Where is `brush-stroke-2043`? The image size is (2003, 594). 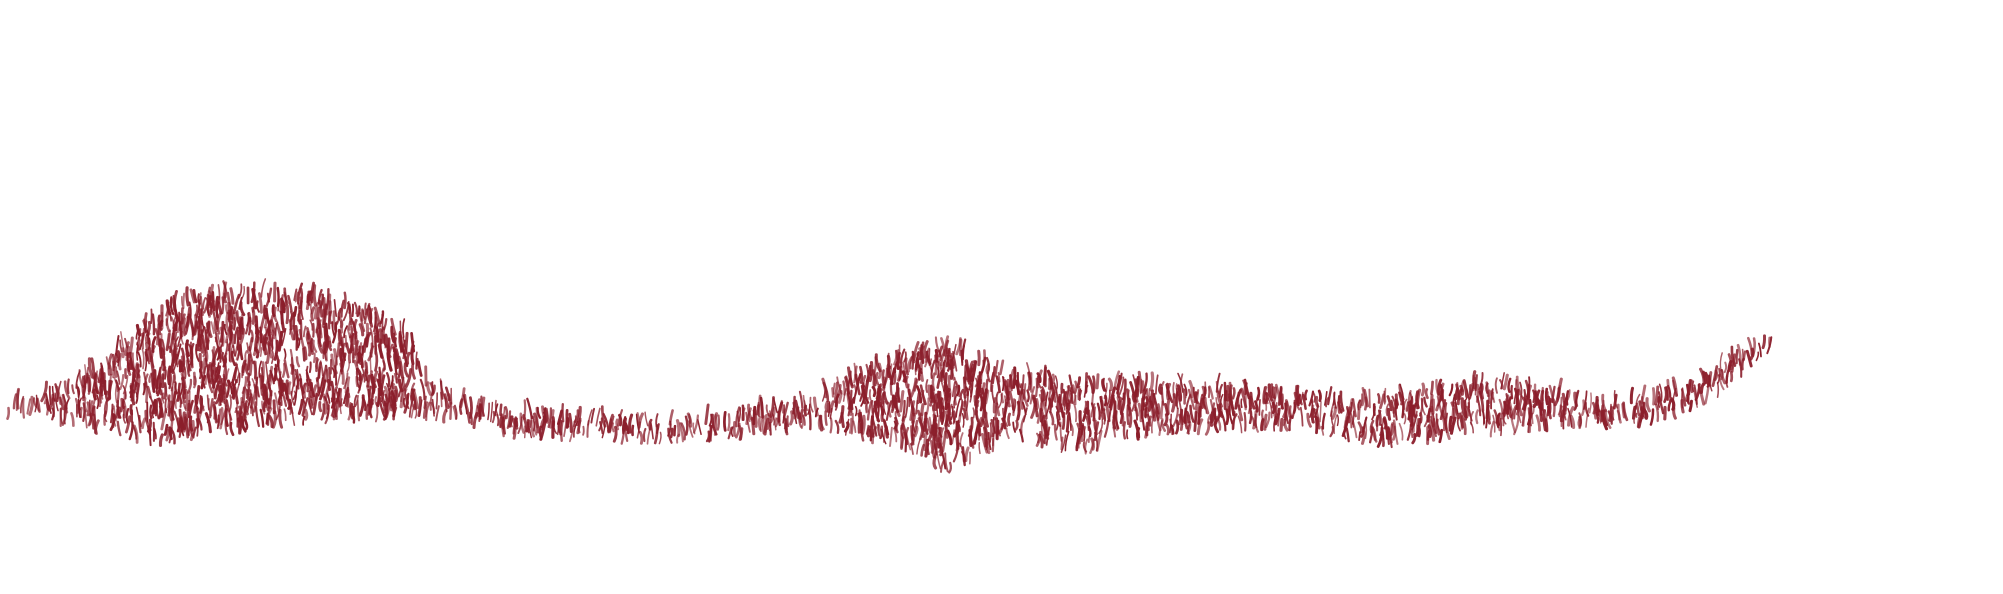 brush-stroke-2043 is located at coordinates (1136, 413).